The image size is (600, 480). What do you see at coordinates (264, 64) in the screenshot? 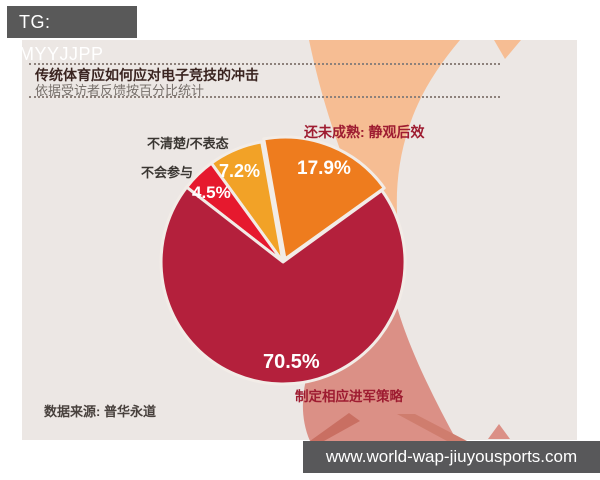
I see `title-divider-top` at bounding box center [264, 64].